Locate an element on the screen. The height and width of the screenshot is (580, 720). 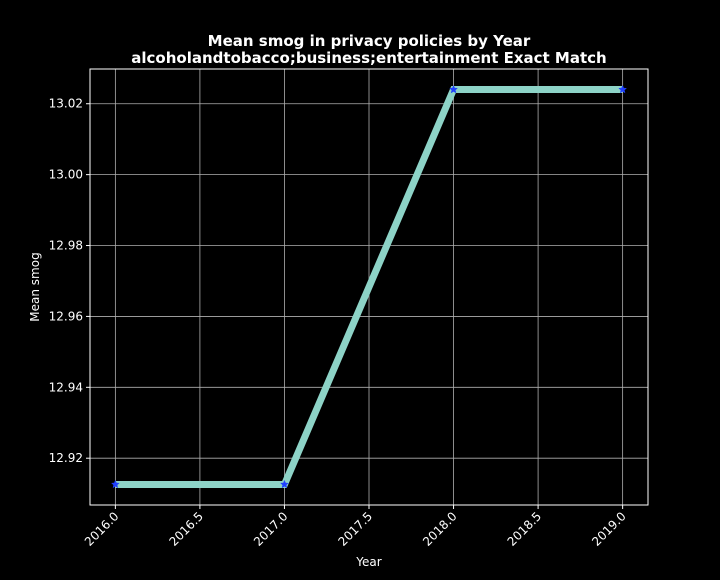
x-axis-label: Year is located at coordinates (368, 562).